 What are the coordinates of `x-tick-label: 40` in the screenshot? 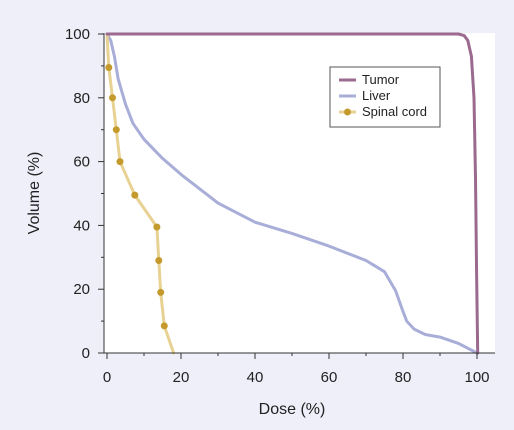 It's located at (255, 377).